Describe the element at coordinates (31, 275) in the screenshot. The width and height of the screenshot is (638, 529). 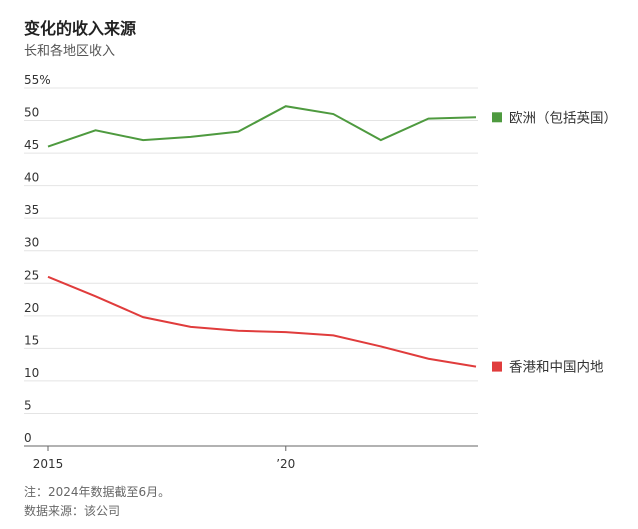
I see `y-tick-label: 25` at that location.